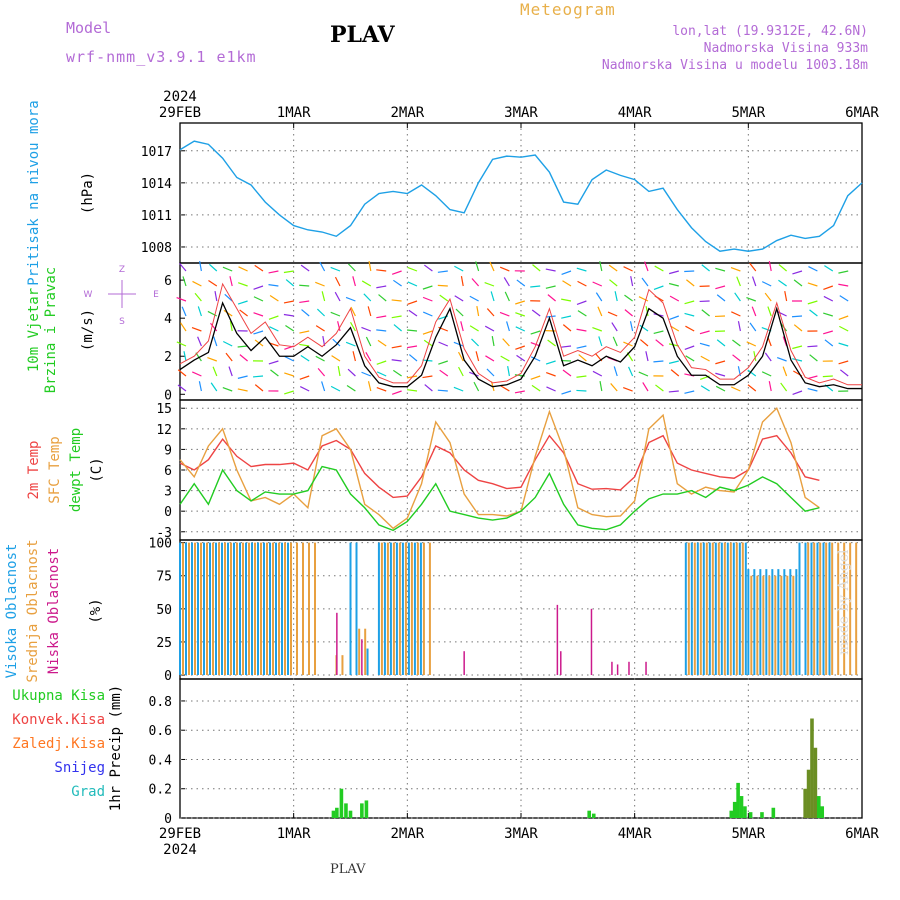 This screenshot has height=900, width=900. What do you see at coordinates (862, 834) in the screenshot?
I see `x-tick-label-bottom: 6MAR` at bounding box center [862, 834].